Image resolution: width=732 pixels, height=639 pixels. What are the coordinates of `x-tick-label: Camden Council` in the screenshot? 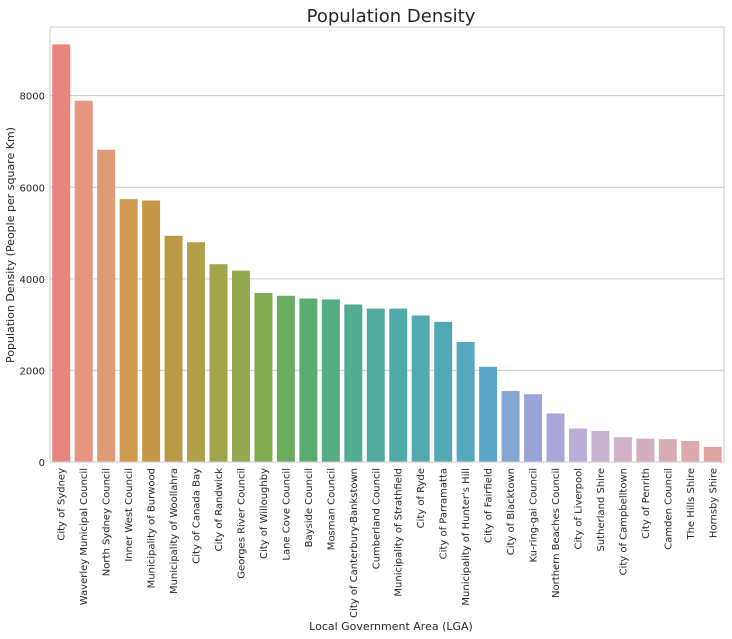 It's located at (668, 509).